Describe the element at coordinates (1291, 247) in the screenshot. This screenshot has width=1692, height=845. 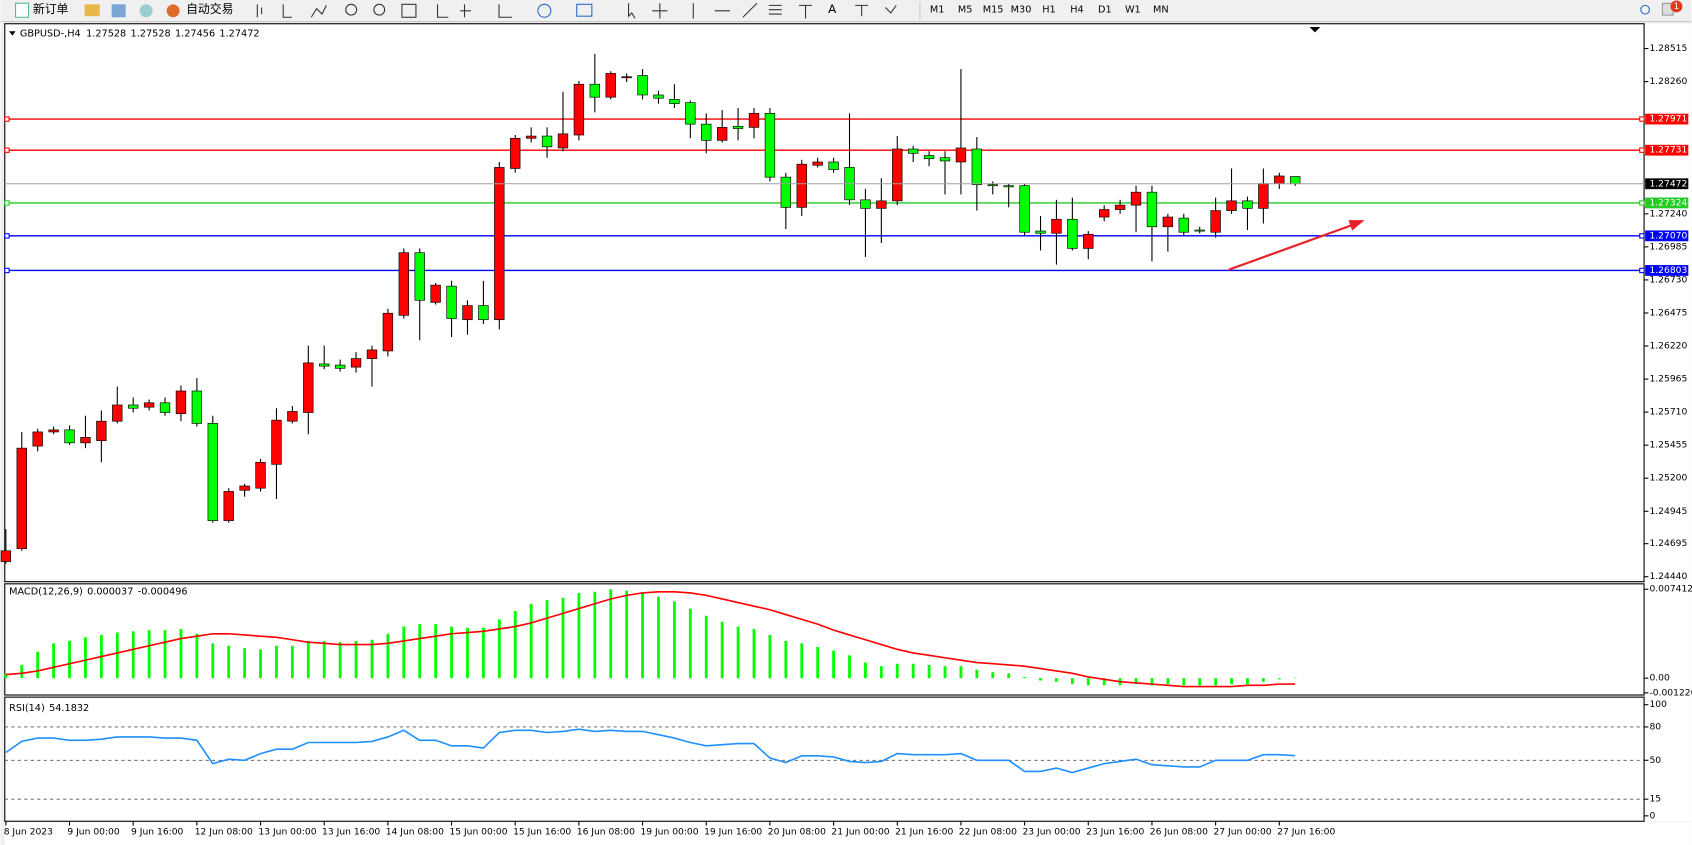
I see `arrow-line` at that location.